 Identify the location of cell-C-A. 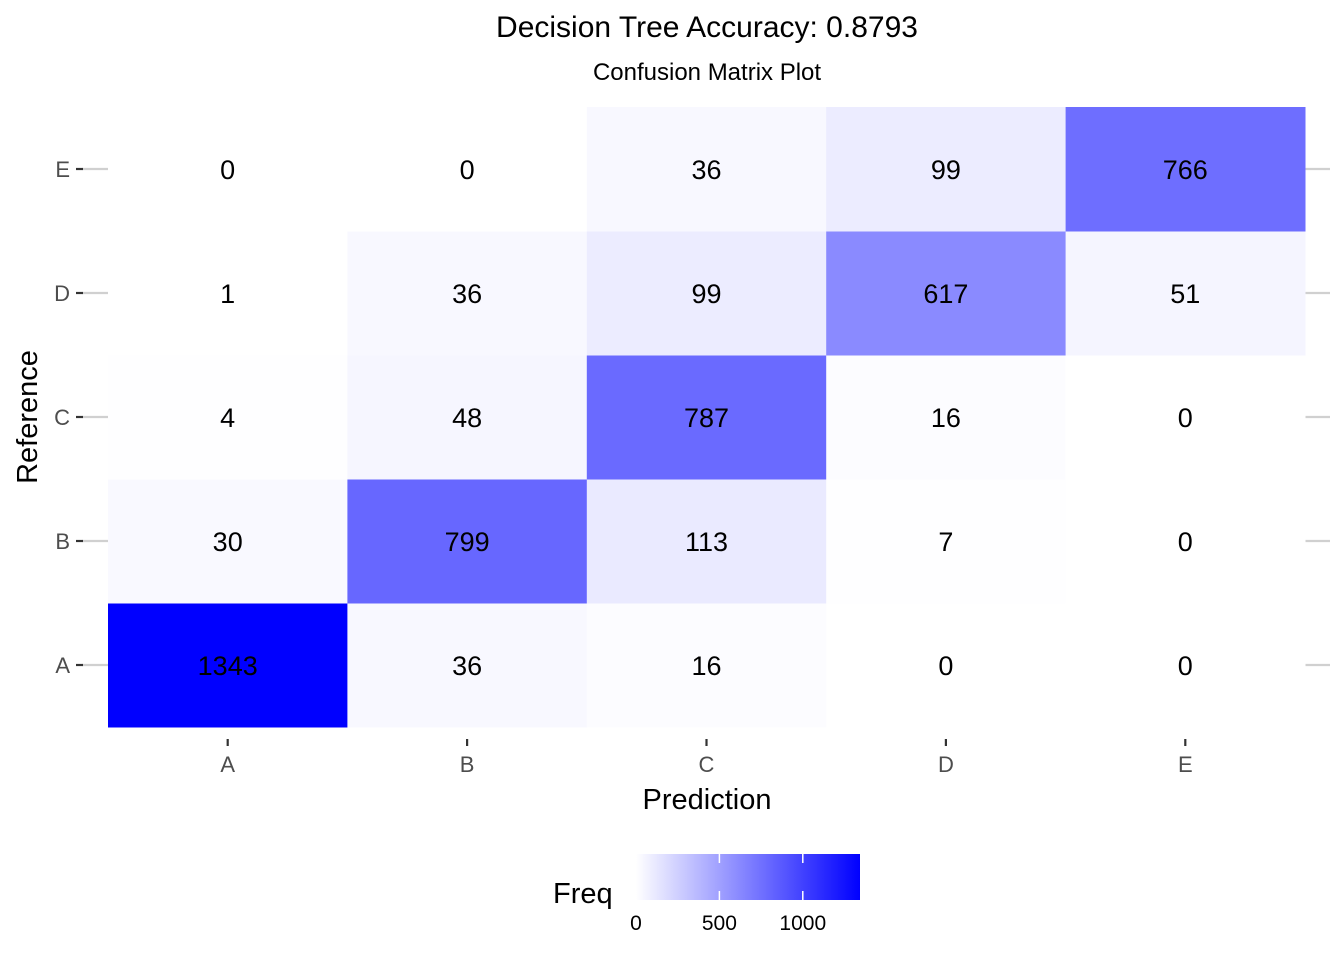
(706, 665).